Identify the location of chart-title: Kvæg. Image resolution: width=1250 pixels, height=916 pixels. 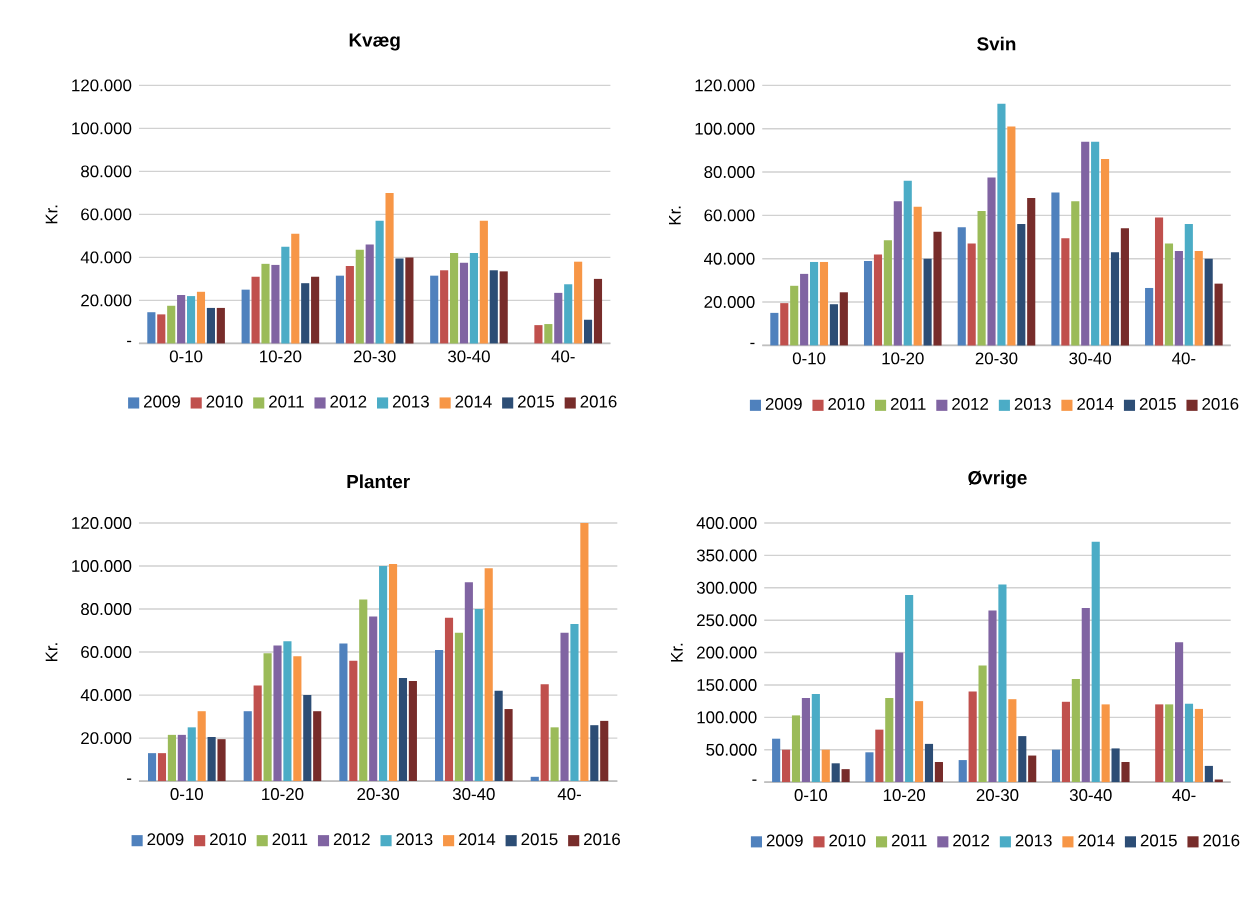
(374, 42).